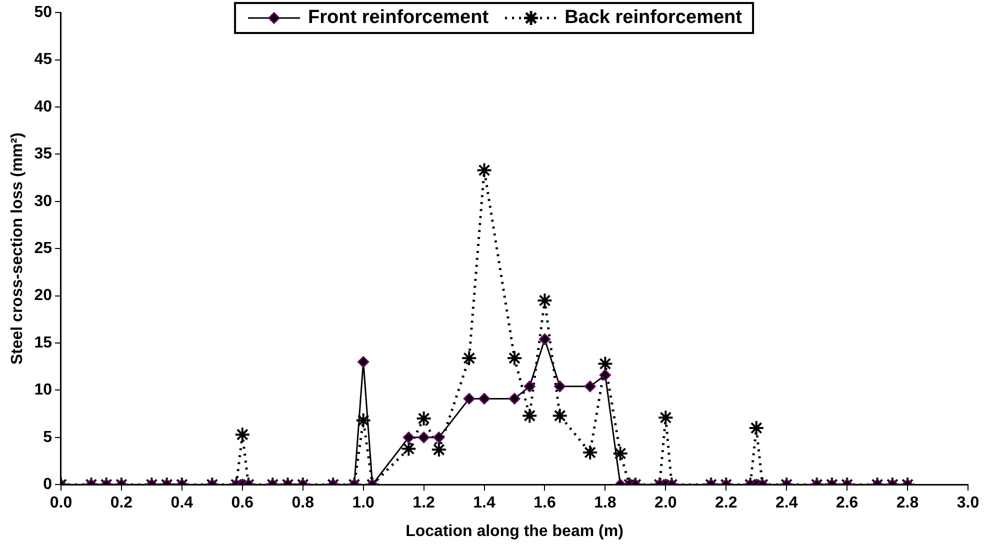 This screenshot has height=545, width=988. What do you see at coordinates (484, 503) in the screenshot?
I see `x-tick-label: 1.4` at bounding box center [484, 503].